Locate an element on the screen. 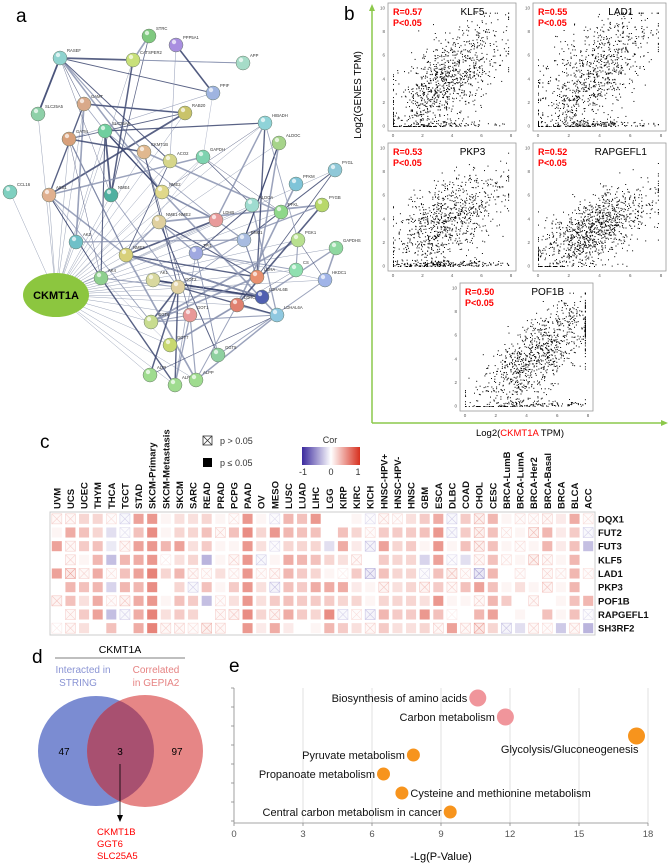 This screenshot has width=669, height=867. network-node: TPI1 is located at coordinates (200, 252).